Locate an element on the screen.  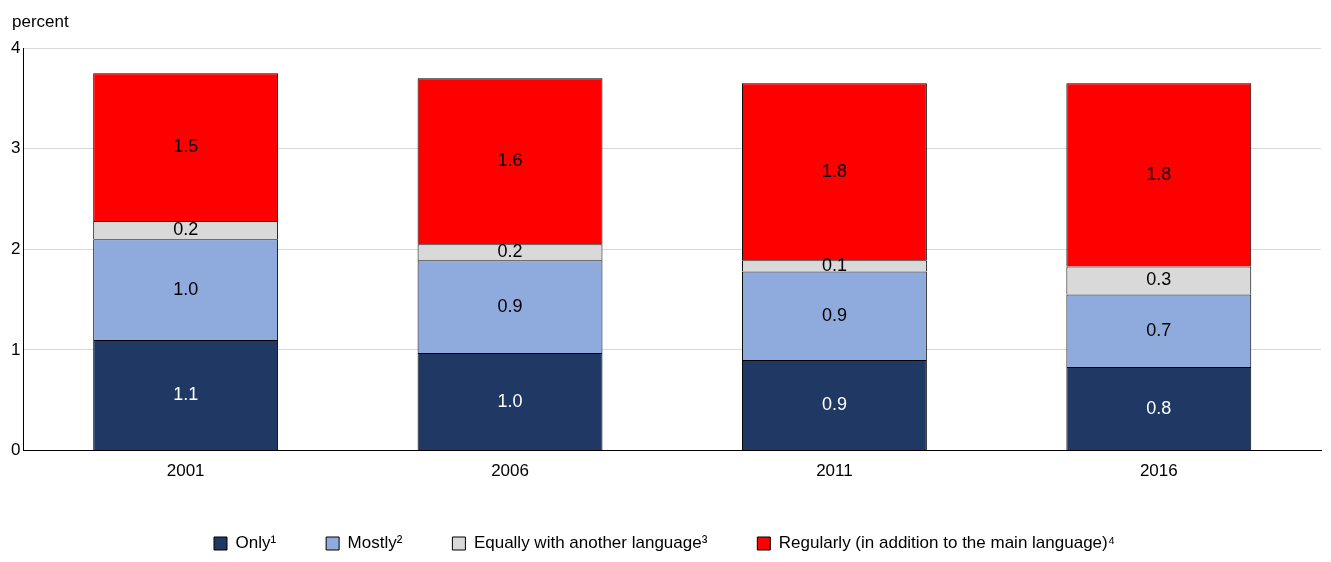
legend-label: Mostly² is located at coordinates (375, 543).